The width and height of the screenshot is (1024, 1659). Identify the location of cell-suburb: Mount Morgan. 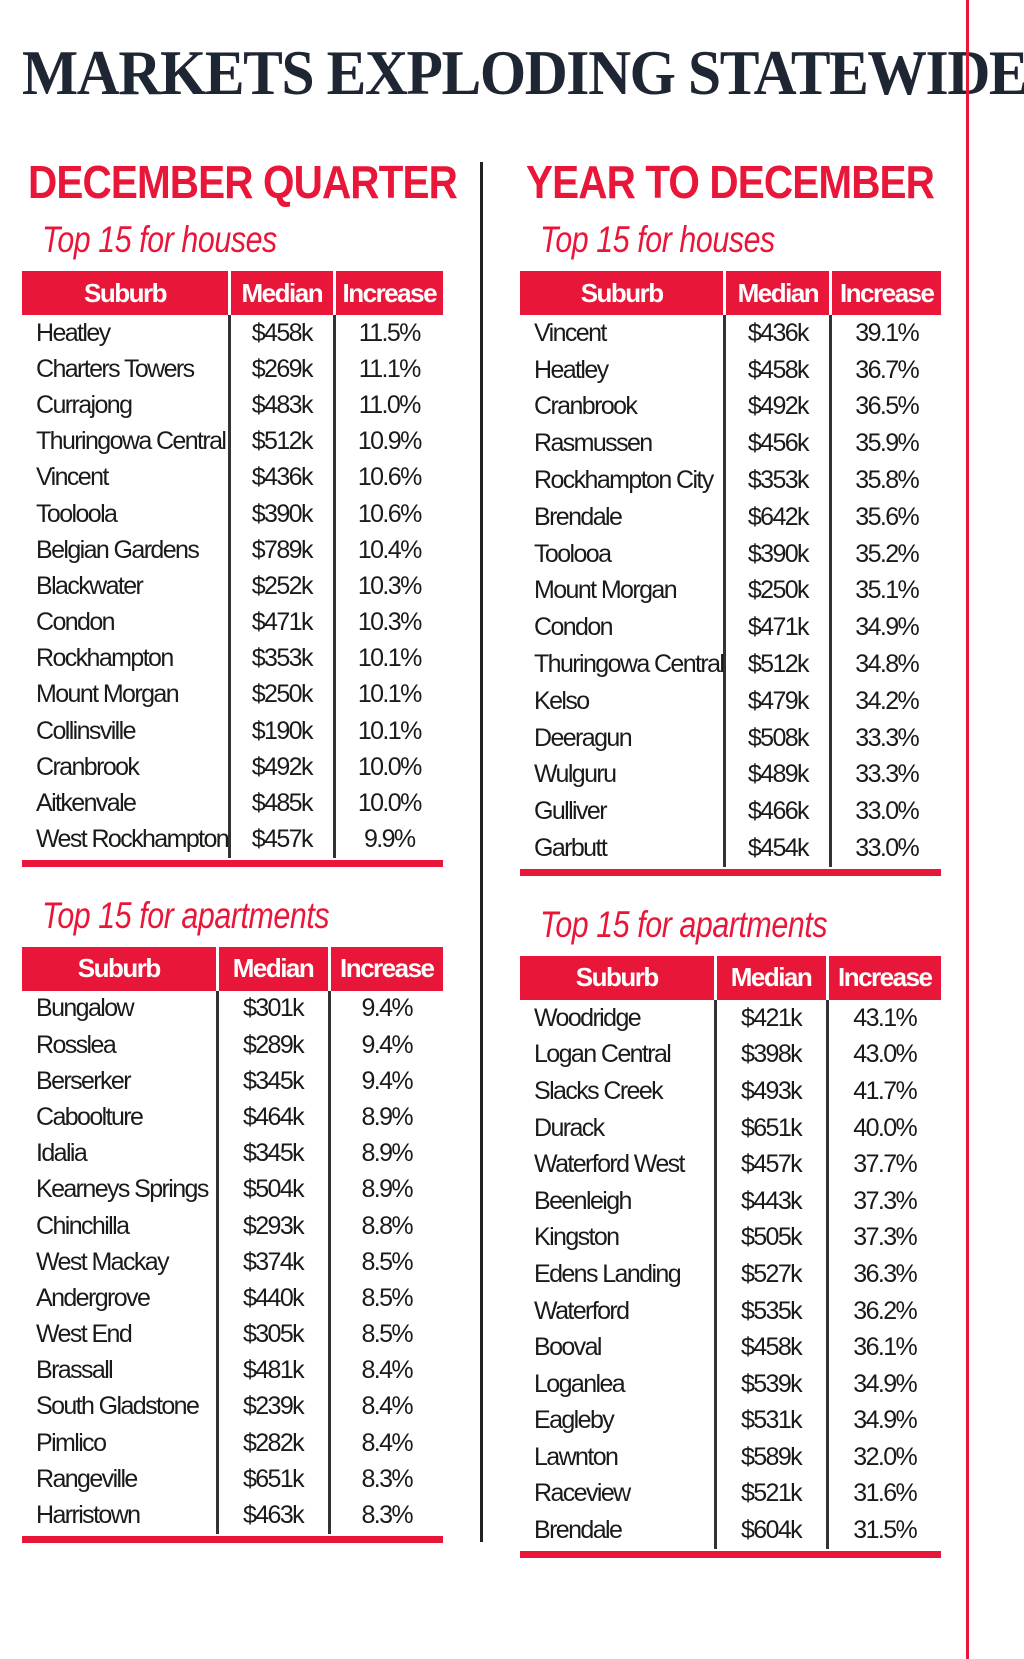
(606, 590).